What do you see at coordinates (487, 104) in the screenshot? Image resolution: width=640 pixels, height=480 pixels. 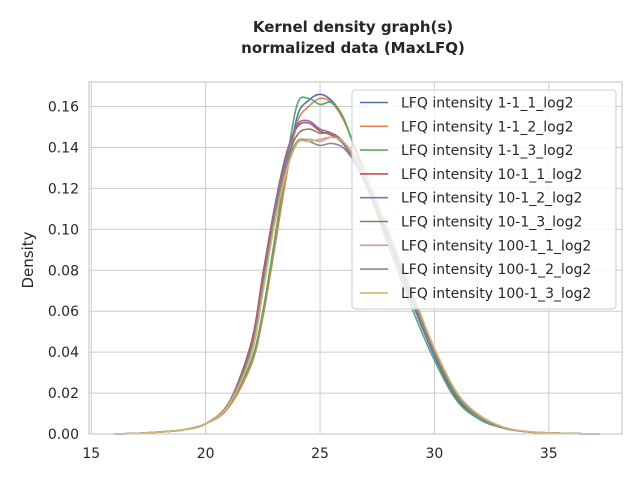 I see `legend-entry: LFQ intensity 1-1_1_log2` at bounding box center [487, 104].